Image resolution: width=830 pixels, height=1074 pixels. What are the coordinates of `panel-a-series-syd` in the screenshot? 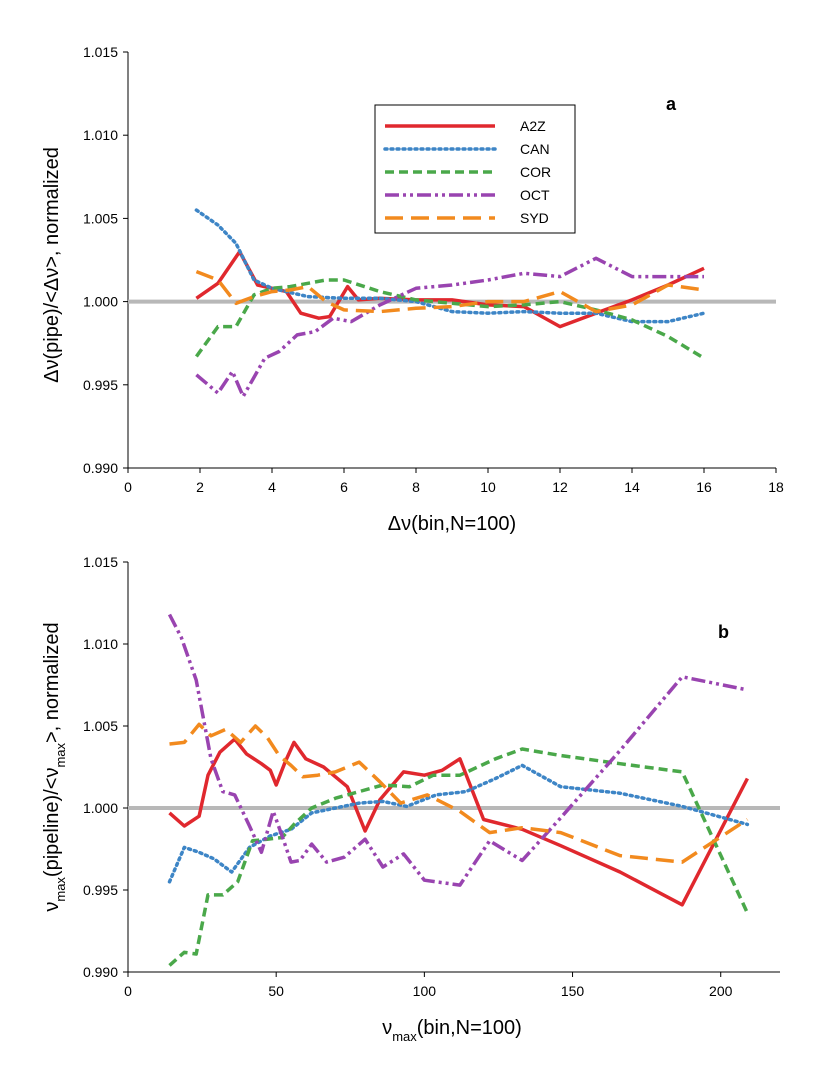 It's located at (450, 291).